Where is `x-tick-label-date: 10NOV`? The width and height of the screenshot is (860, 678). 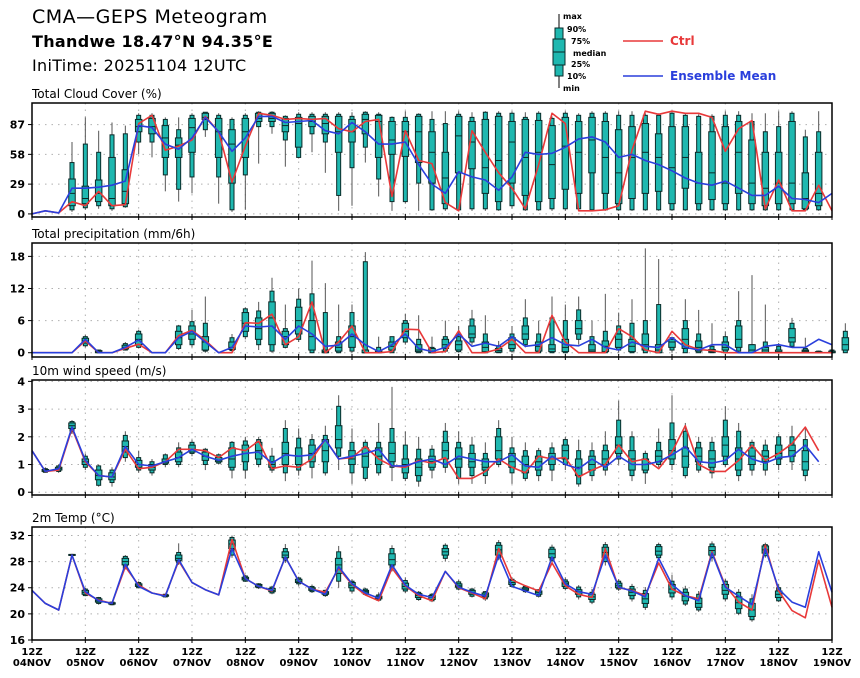 x-tick-label-date: 10NOV is located at coordinates (352, 663).